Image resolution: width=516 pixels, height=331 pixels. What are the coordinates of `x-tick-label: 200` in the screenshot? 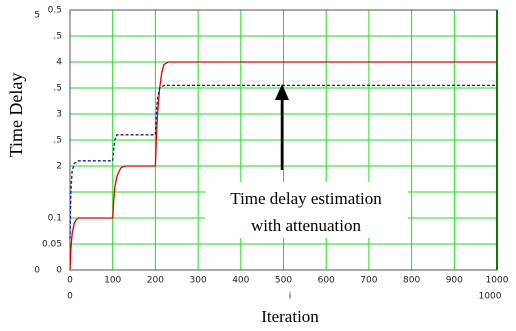 It's located at (155, 281).